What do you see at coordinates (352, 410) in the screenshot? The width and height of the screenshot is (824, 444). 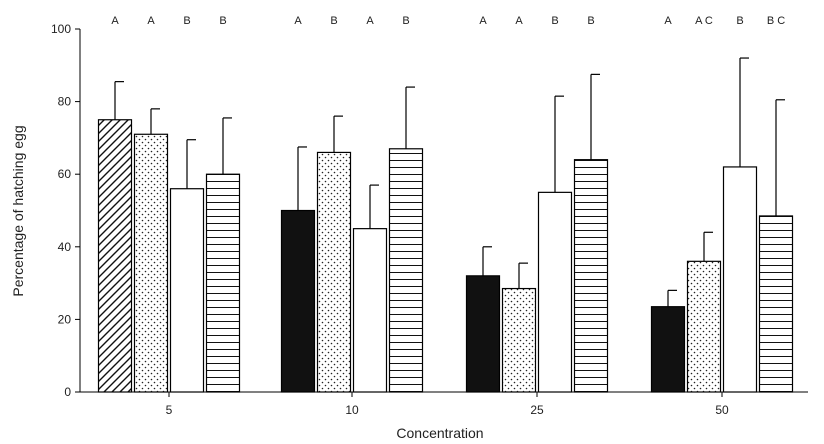 I see `x-tick-label: 10` at bounding box center [352, 410].